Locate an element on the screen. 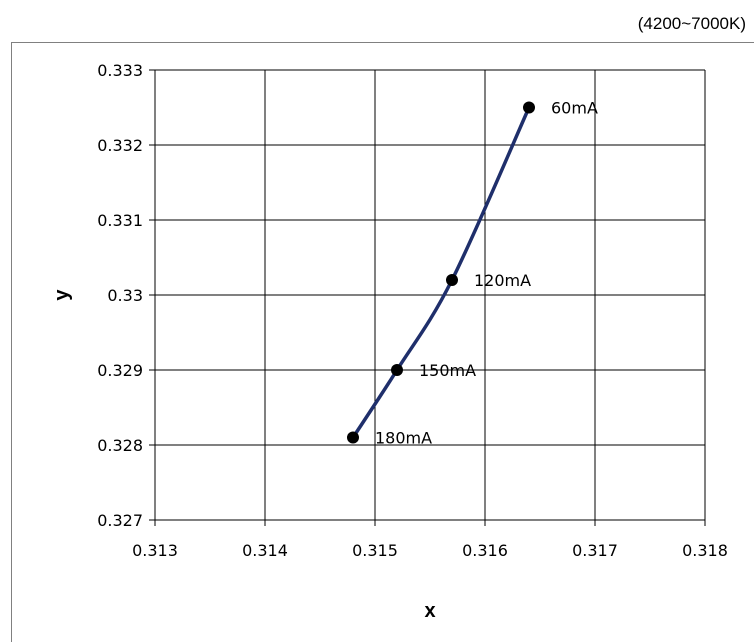 The width and height of the screenshot is (754, 642). x-tick-label: 0.313 is located at coordinates (155, 550).